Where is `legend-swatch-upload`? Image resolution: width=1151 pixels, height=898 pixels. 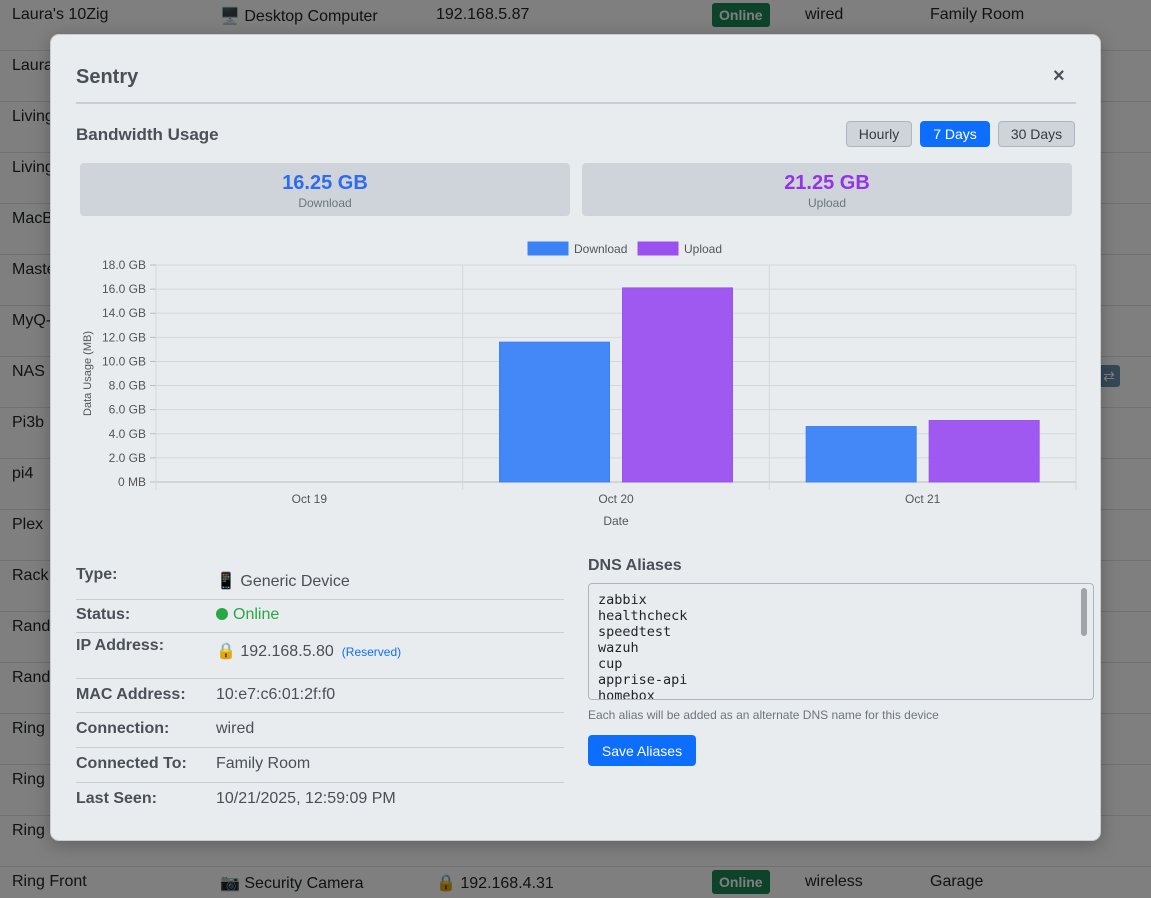
legend-swatch-upload is located at coordinates (658, 248).